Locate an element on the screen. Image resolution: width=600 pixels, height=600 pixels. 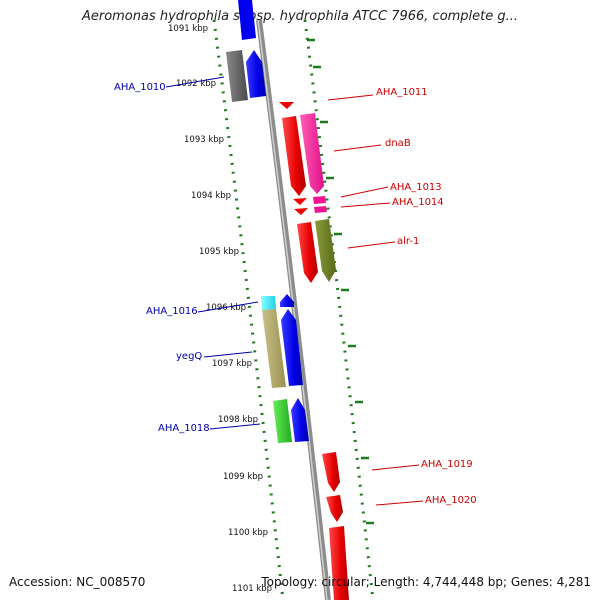
genome-backbone is located at coordinates (293, 309).